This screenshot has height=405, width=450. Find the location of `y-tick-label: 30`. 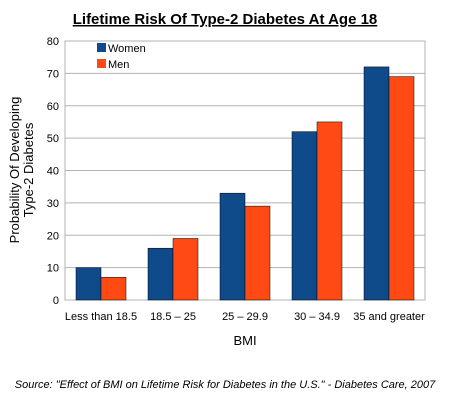

y-tick-label: 30 is located at coordinates (53, 204).